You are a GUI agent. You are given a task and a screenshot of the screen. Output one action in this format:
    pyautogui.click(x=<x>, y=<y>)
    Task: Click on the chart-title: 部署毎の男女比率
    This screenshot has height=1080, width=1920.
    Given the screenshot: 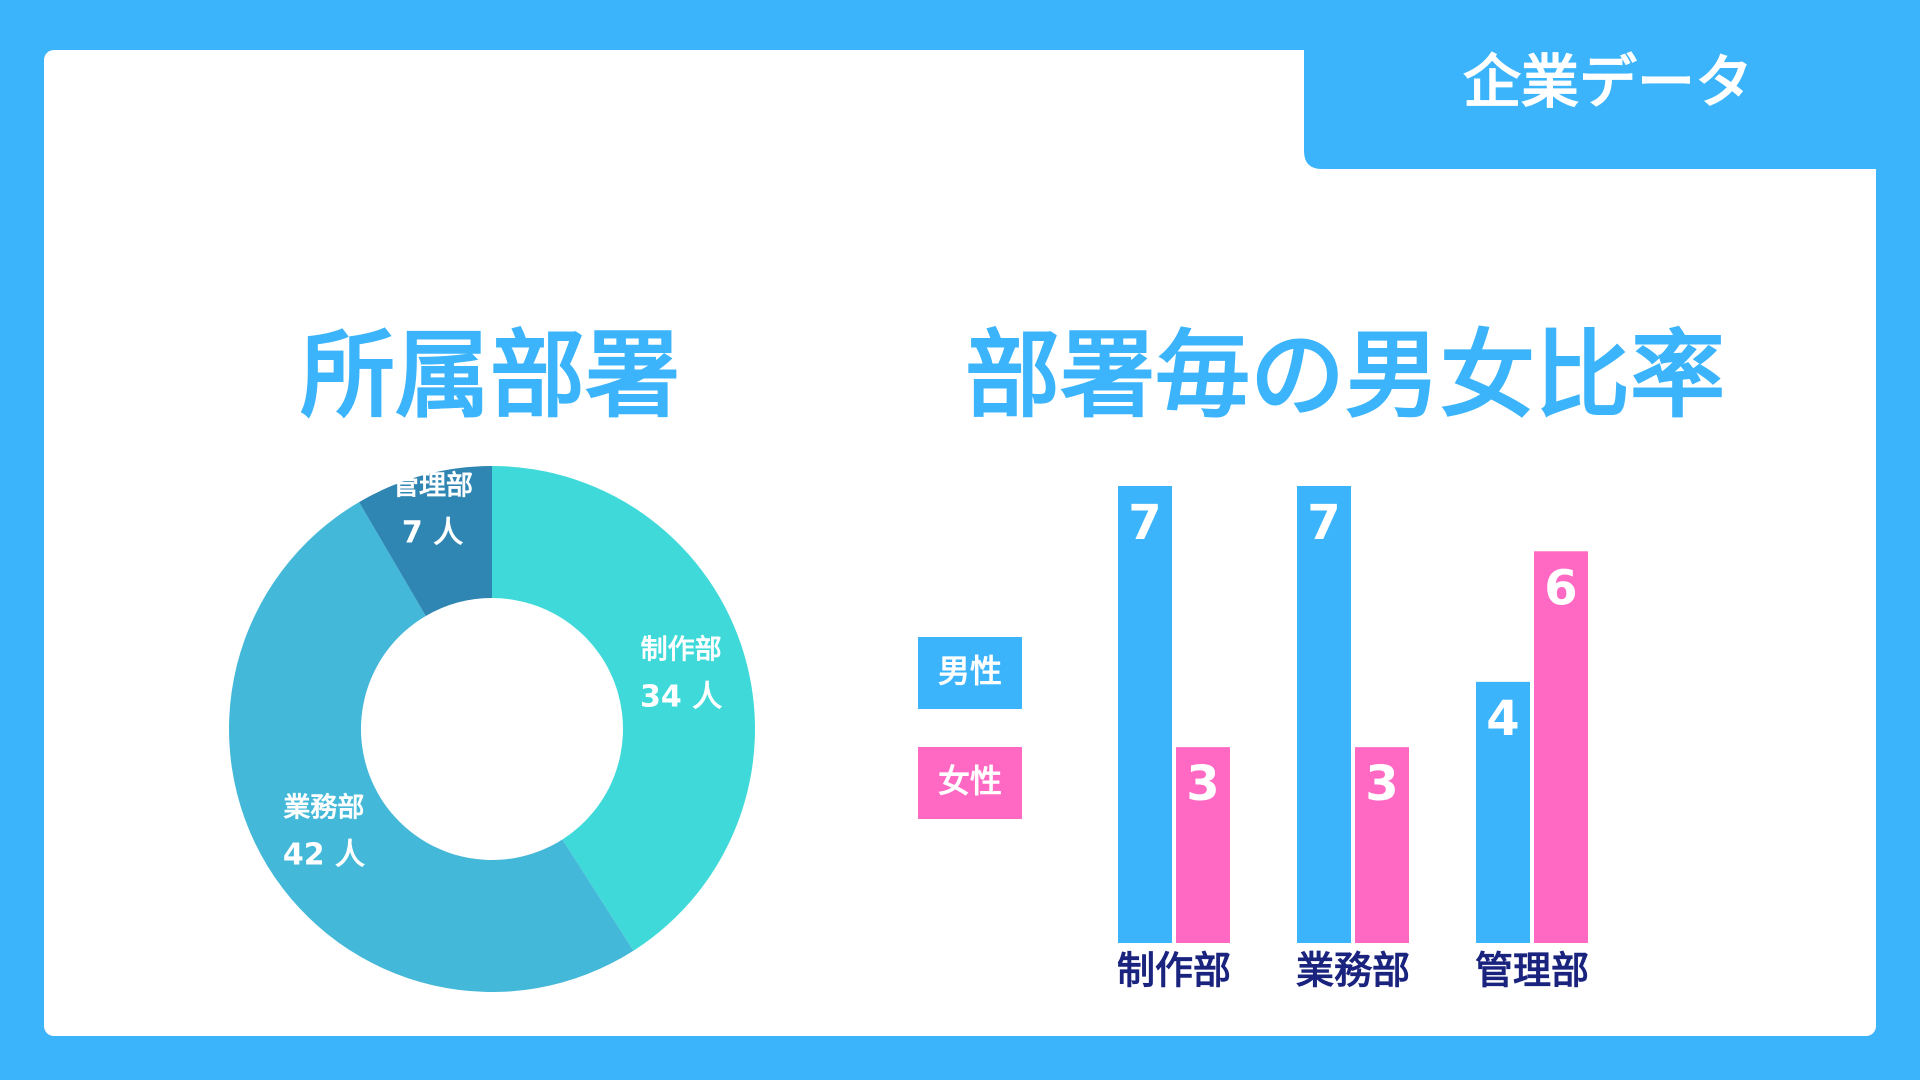 What is the action you would take?
    pyautogui.click(x=1345, y=376)
    